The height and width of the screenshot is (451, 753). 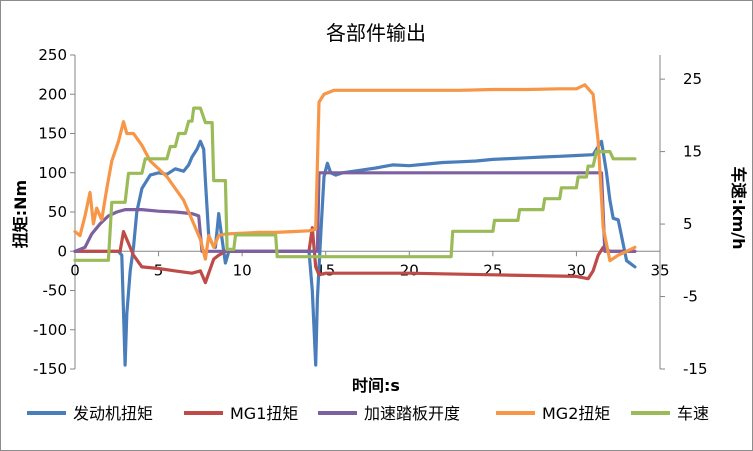 I want to click on legend: 发动机扭矩 MG1扭矩 加速踏板开度 MG2扭矩 车速, so click(x=368, y=413).